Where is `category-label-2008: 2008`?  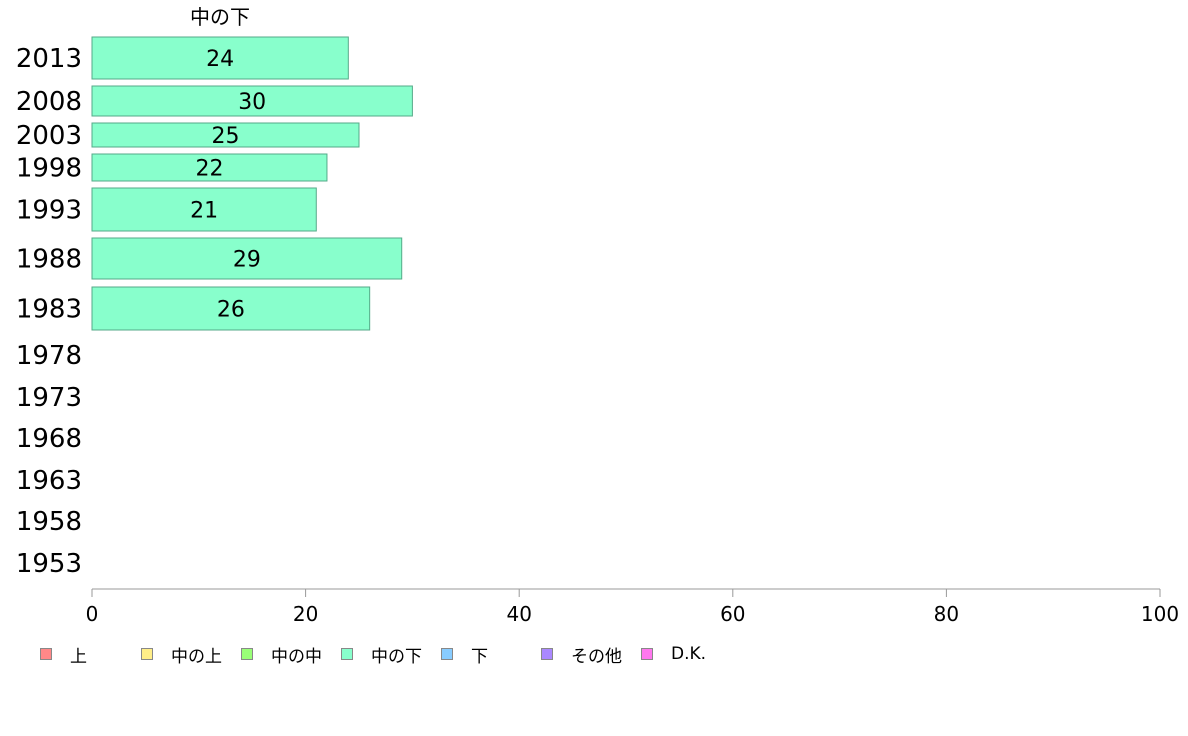
category-label-2008: 2008 is located at coordinates (49, 102).